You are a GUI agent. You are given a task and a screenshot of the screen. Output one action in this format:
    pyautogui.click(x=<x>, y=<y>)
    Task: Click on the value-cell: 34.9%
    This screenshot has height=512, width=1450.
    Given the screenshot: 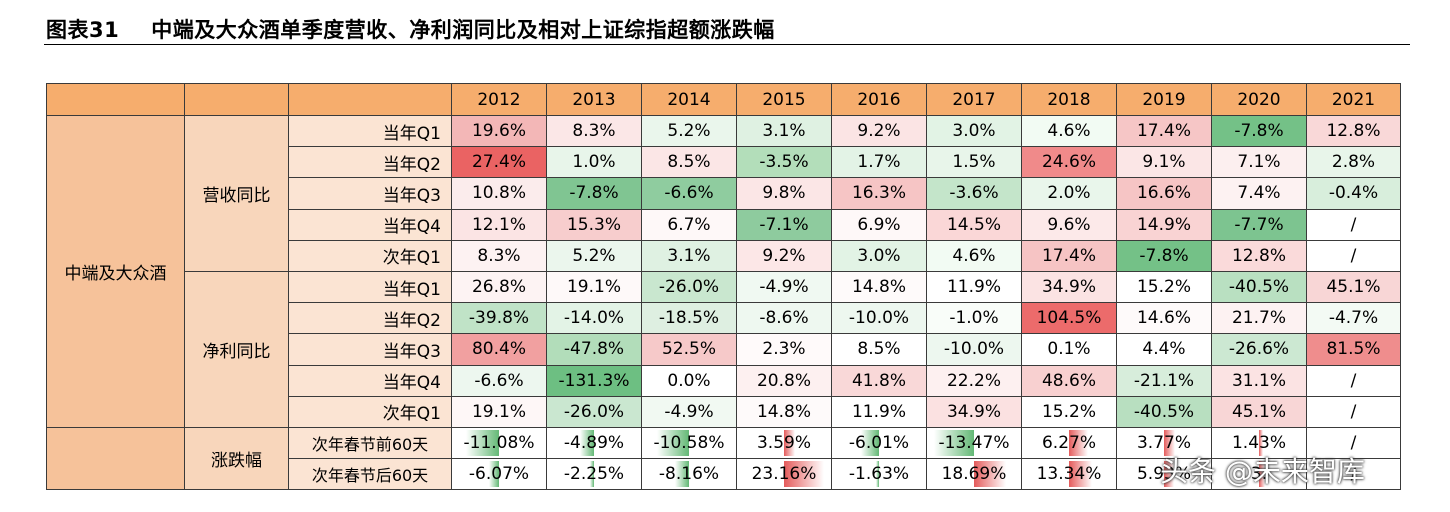 What is the action you would take?
    pyautogui.click(x=1069, y=287)
    